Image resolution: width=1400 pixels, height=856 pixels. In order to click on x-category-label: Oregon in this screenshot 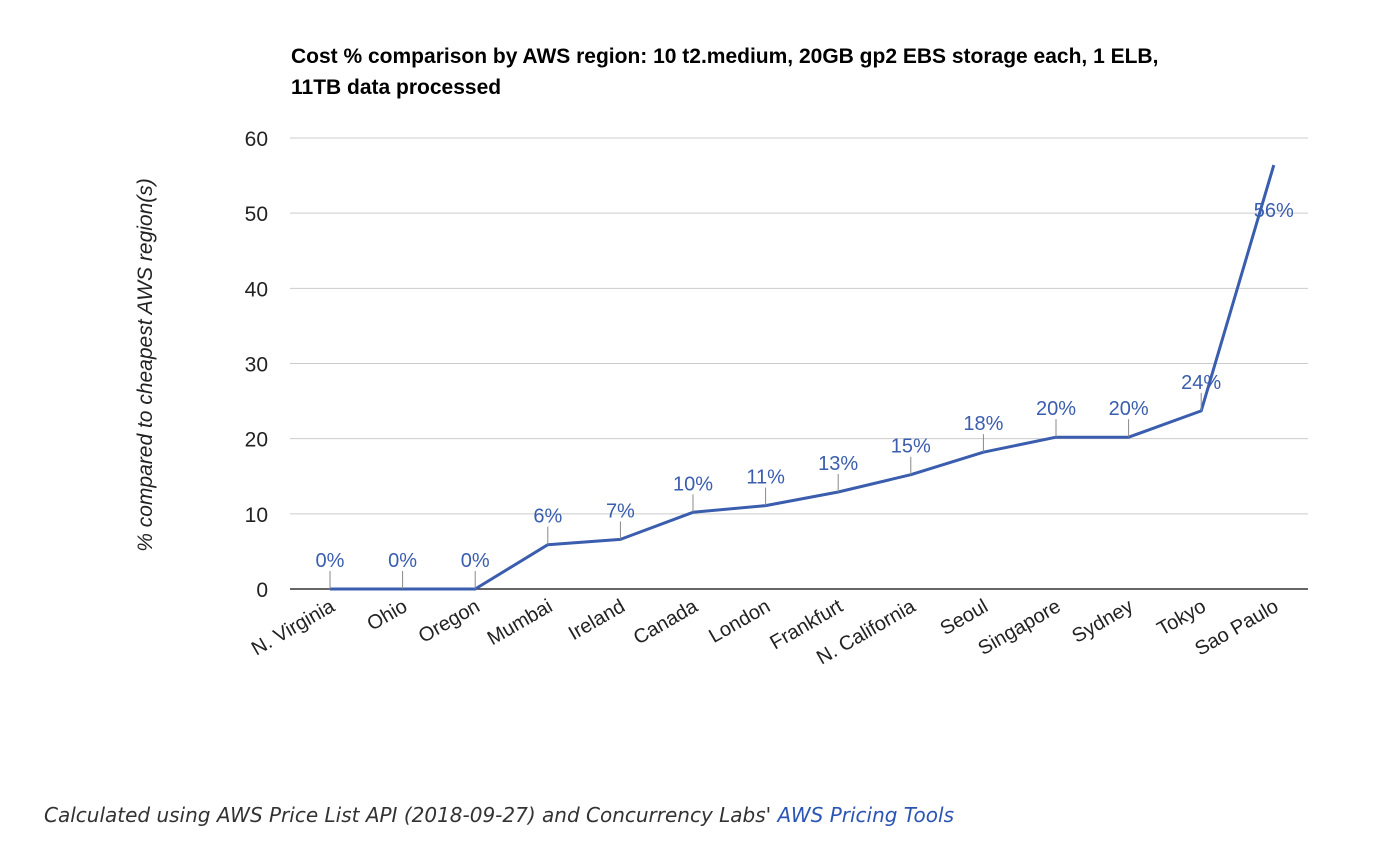, I will do `click(449, 621)`.